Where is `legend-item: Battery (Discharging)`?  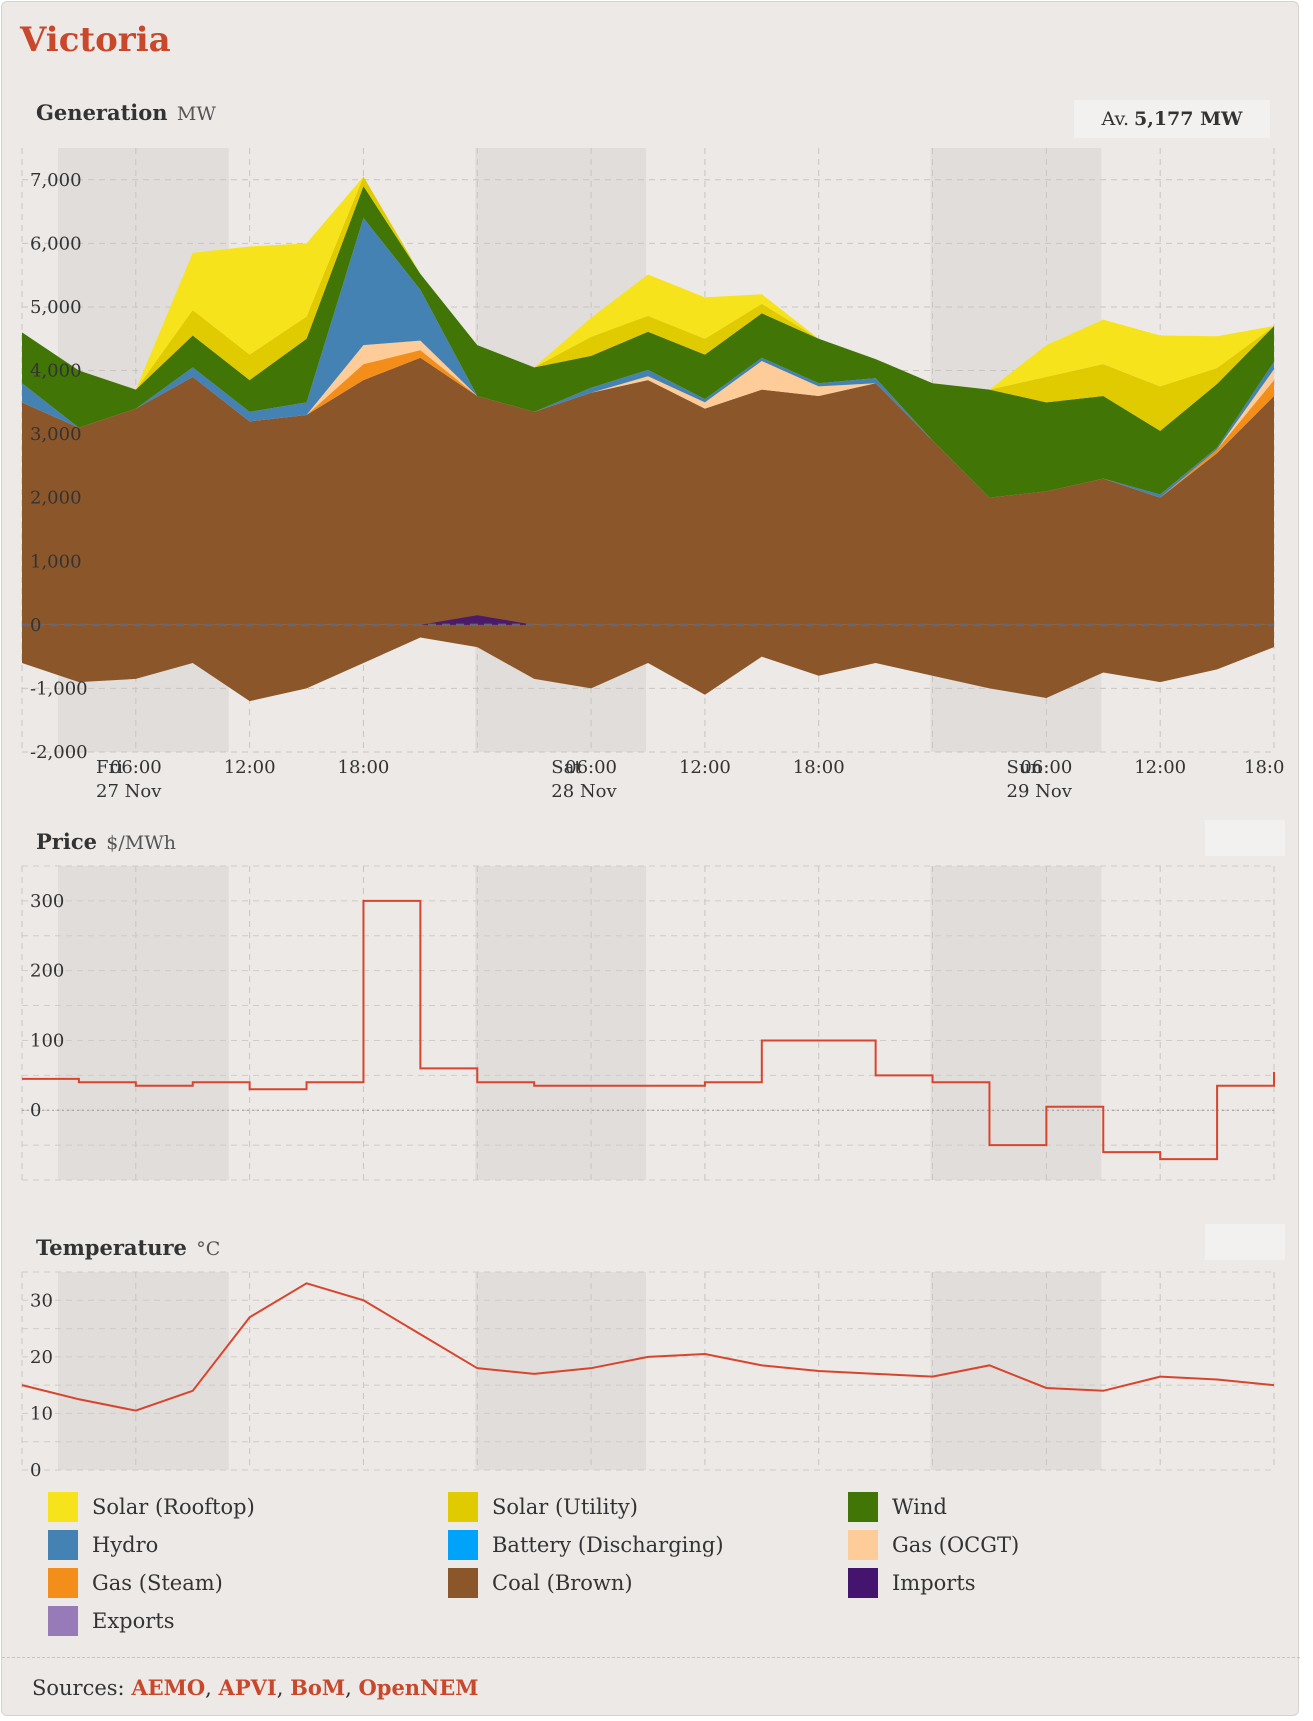
legend-item: Battery (Discharging) is located at coordinates (586, 1545).